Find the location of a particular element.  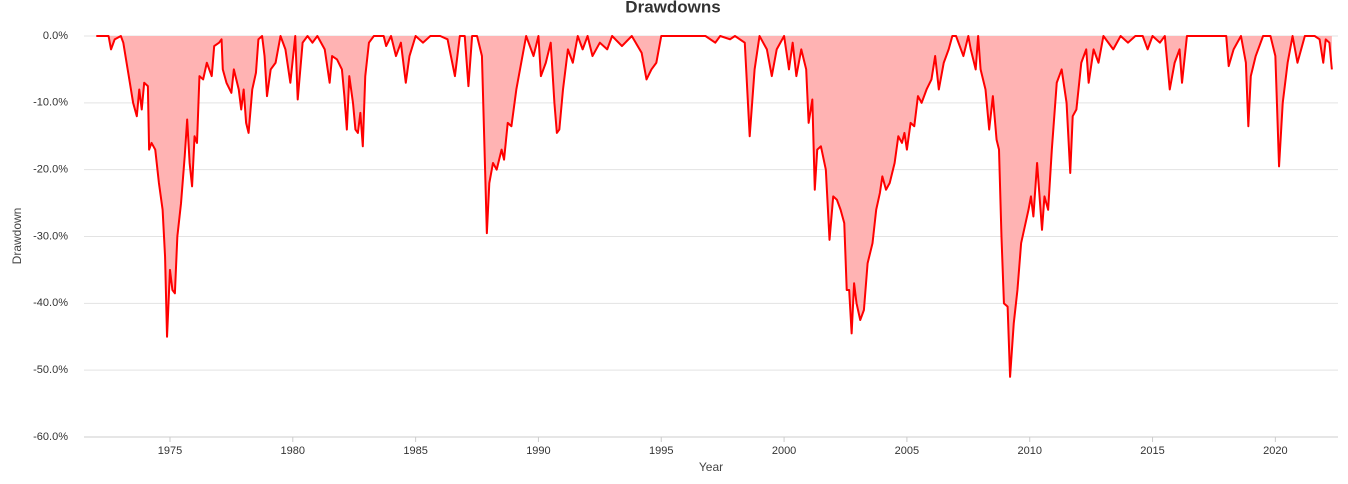

x-tick-label: 2010 is located at coordinates (1029, 451).